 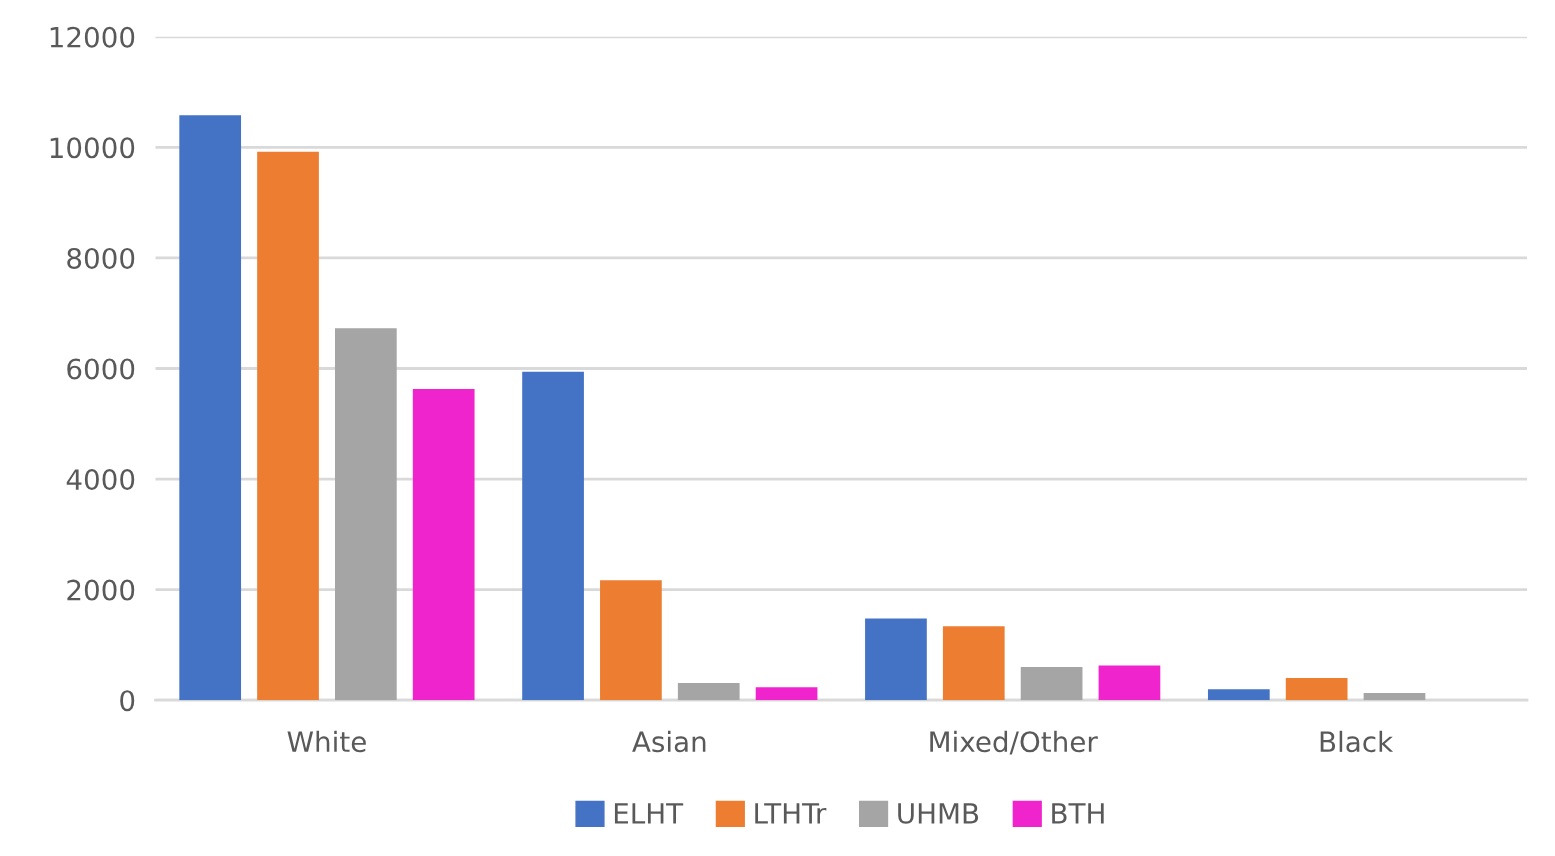 I want to click on legend-label: UHMB, so click(x=938, y=813).